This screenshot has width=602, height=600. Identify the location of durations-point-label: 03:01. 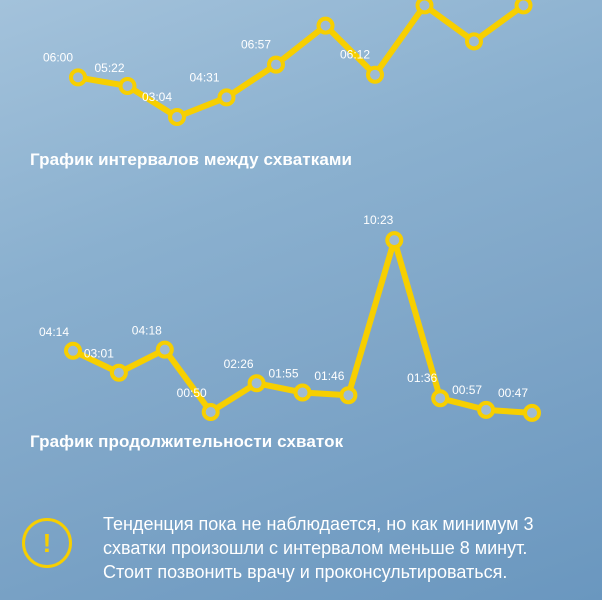
(99, 354).